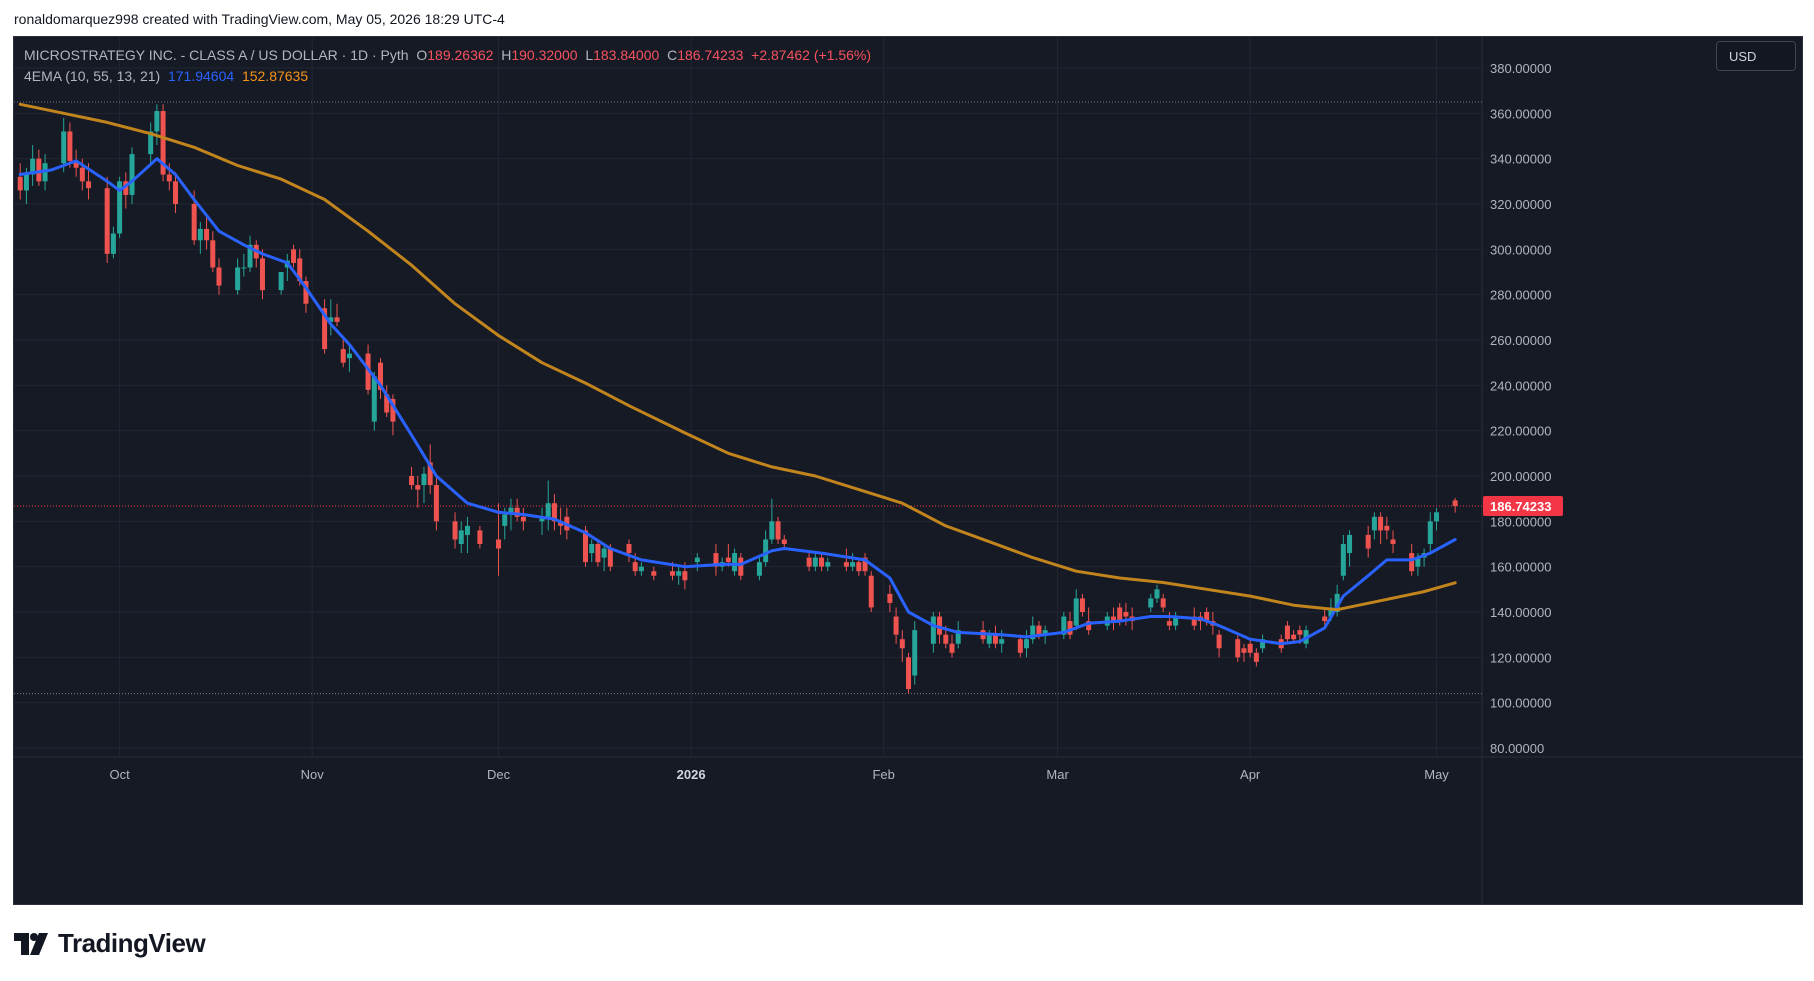 This screenshot has height=981, width=1814. Describe the element at coordinates (31, 943) in the screenshot. I see `tradingview-logo-icon` at that location.